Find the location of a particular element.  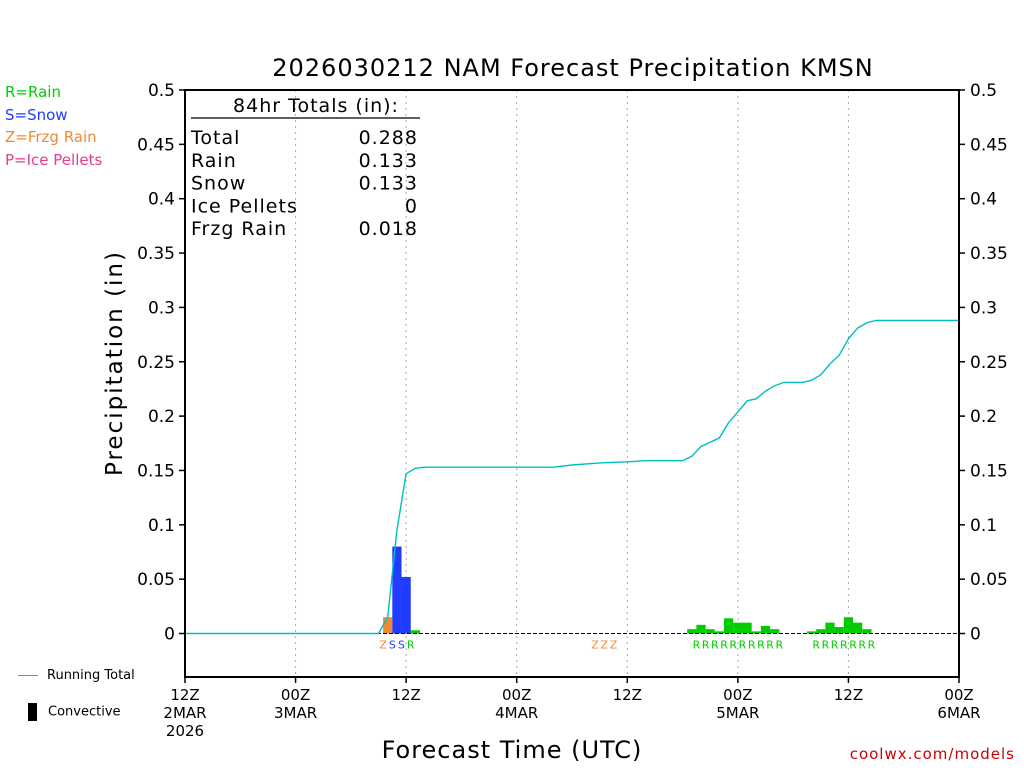

convective-label: Convective is located at coordinates (84, 712).